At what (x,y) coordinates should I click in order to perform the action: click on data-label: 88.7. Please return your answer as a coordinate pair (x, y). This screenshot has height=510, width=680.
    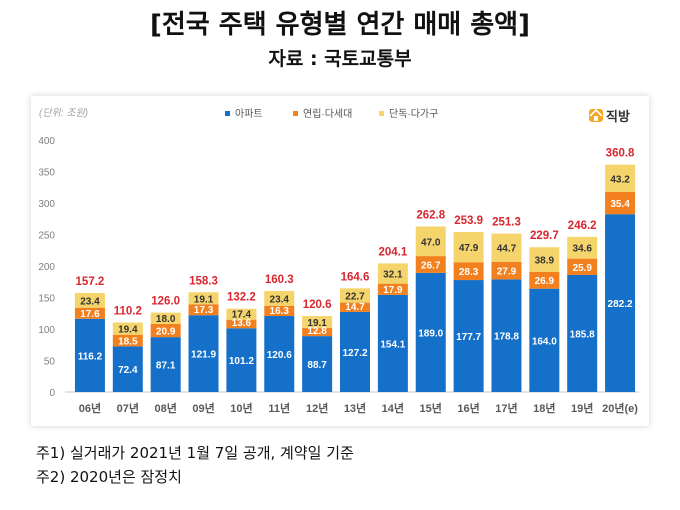
    Looking at the image, I should click on (317, 365).